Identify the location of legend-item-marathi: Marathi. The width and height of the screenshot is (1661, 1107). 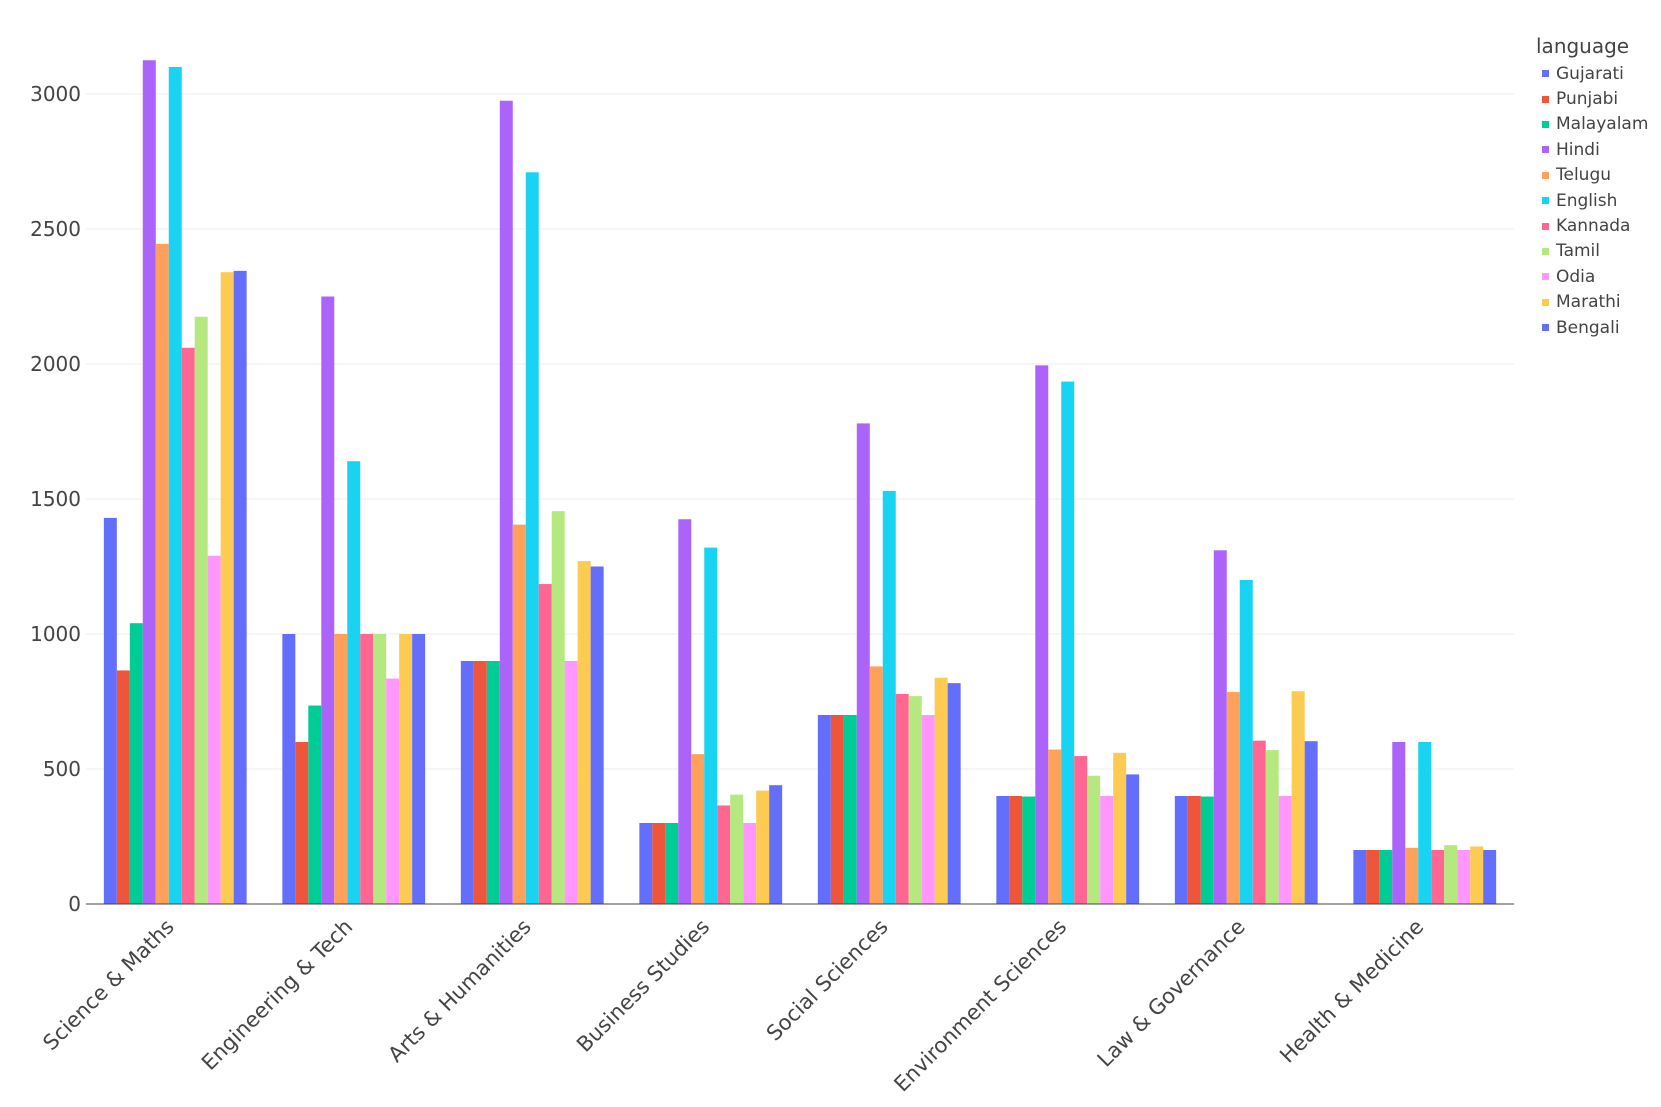
(1598, 302).